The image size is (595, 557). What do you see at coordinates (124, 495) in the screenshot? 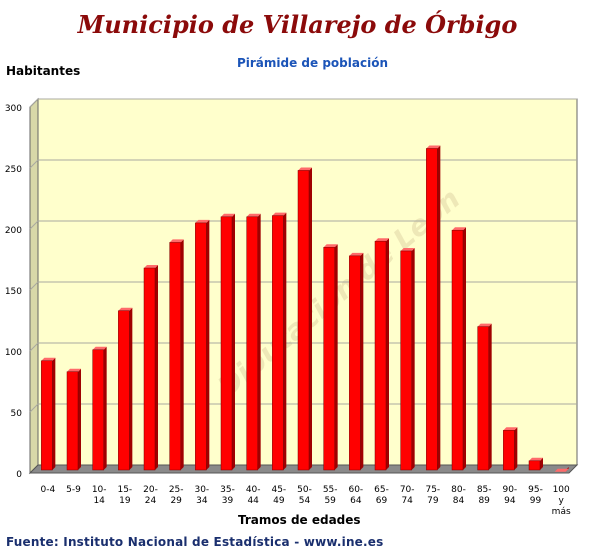
I see `x-tick-label: 15-19` at bounding box center [124, 495].